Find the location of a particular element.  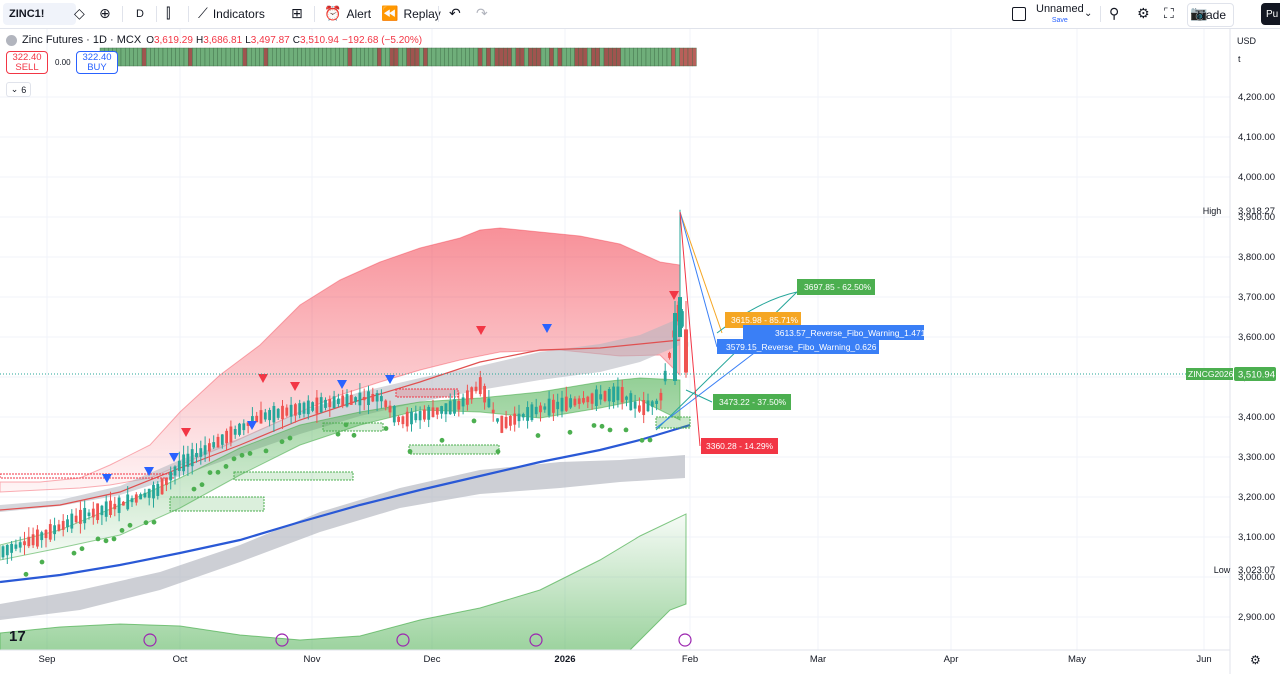

buy-button: 322.40 BUY is located at coordinates (97, 62).